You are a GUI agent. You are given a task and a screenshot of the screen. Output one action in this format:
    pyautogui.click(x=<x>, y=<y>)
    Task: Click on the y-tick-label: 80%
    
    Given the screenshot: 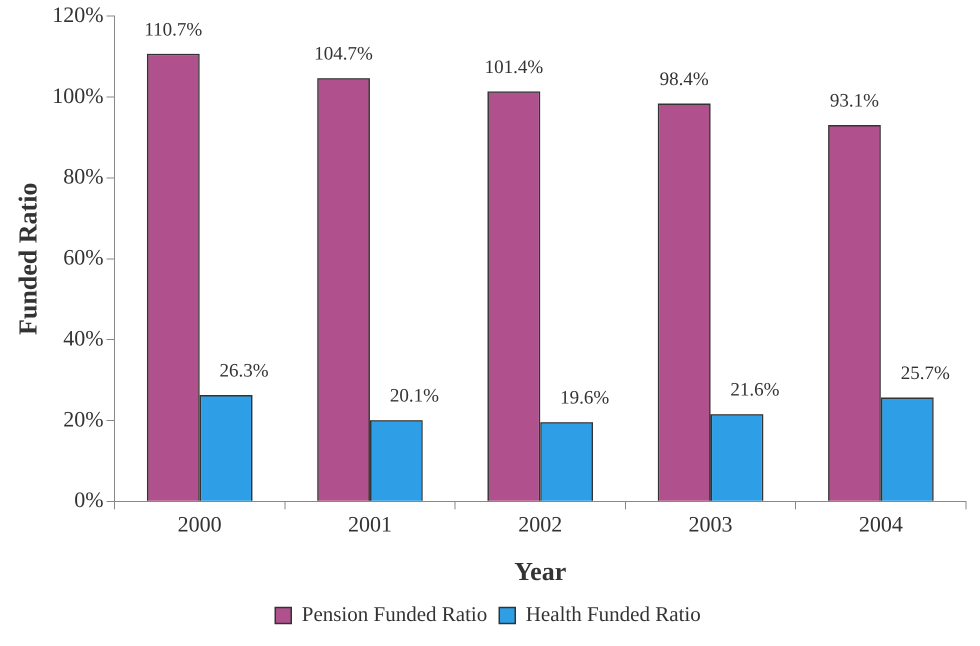 What is the action you would take?
    pyautogui.click(x=83, y=176)
    